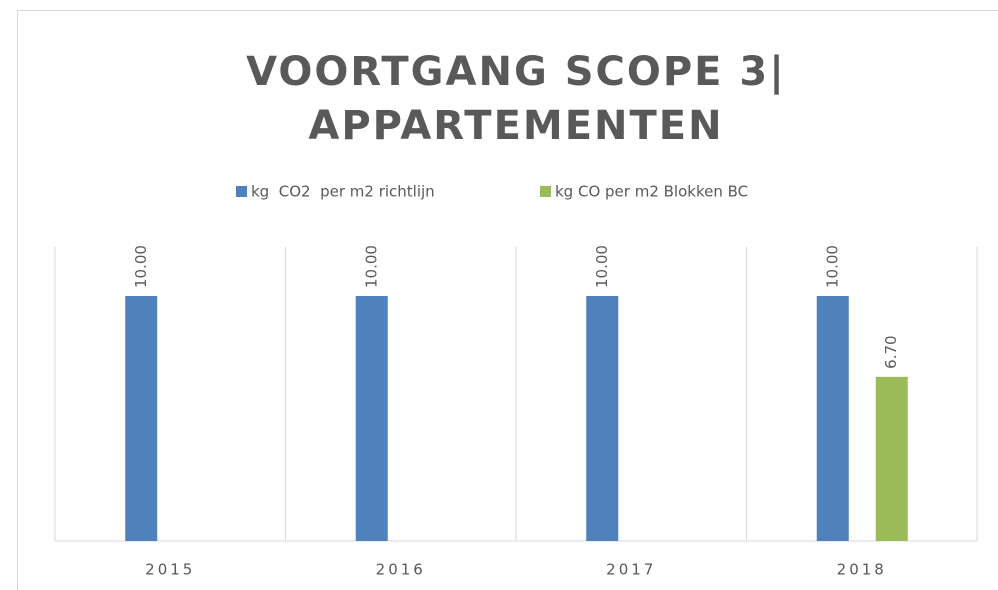  What do you see at coordinates (651, 192) in the screenshot?
I see `legend-label: kg CO per m2 Blokken BC` at bounding box center [651, 192].